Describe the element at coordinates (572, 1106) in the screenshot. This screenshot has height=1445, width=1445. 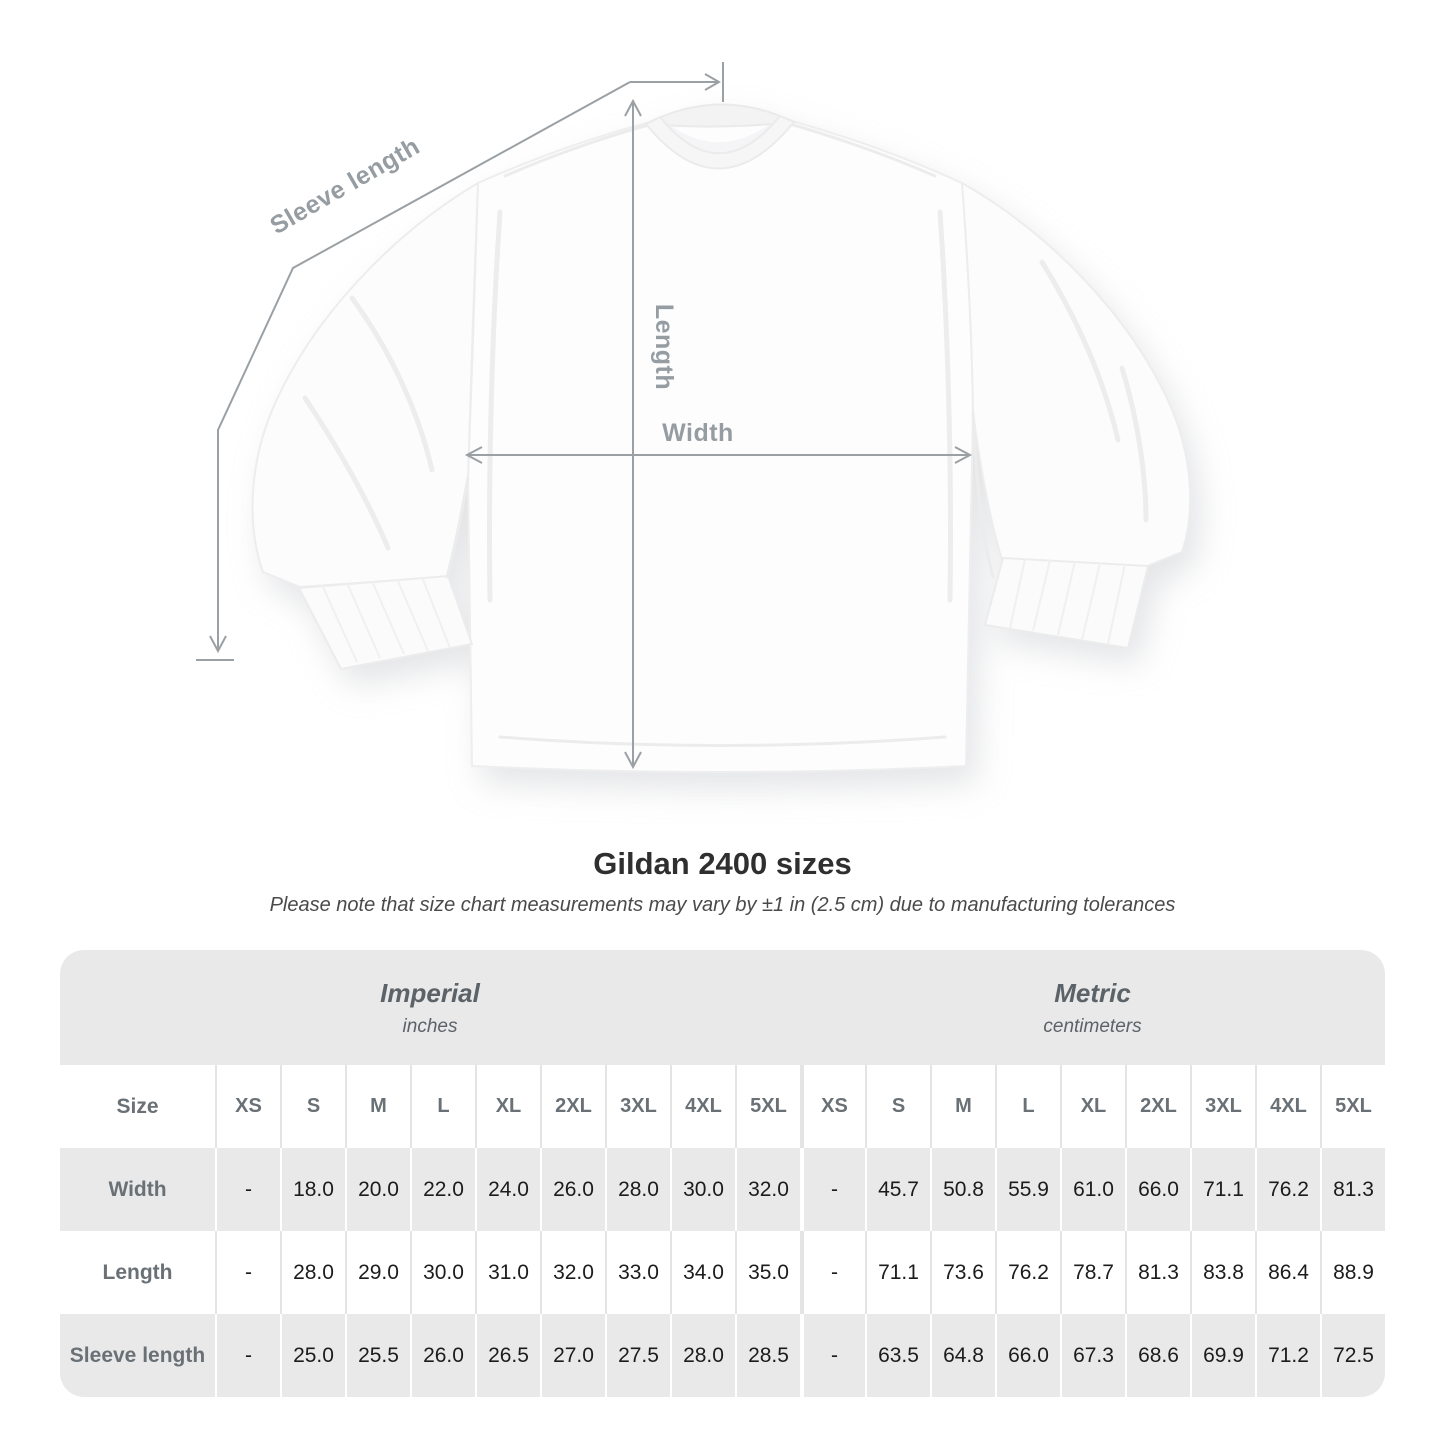
I see `size-col-header-imperial-2xl: 2XL` at that location.